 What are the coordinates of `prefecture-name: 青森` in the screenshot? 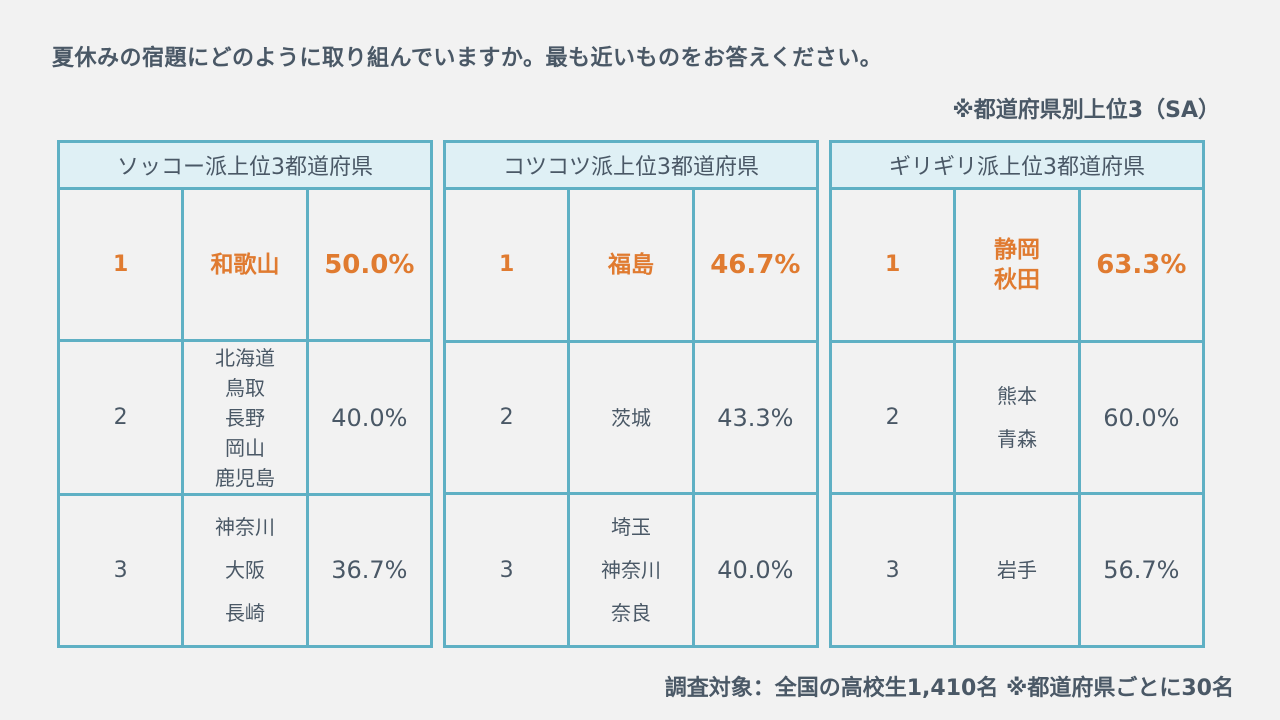 It's located at (1016, 438).